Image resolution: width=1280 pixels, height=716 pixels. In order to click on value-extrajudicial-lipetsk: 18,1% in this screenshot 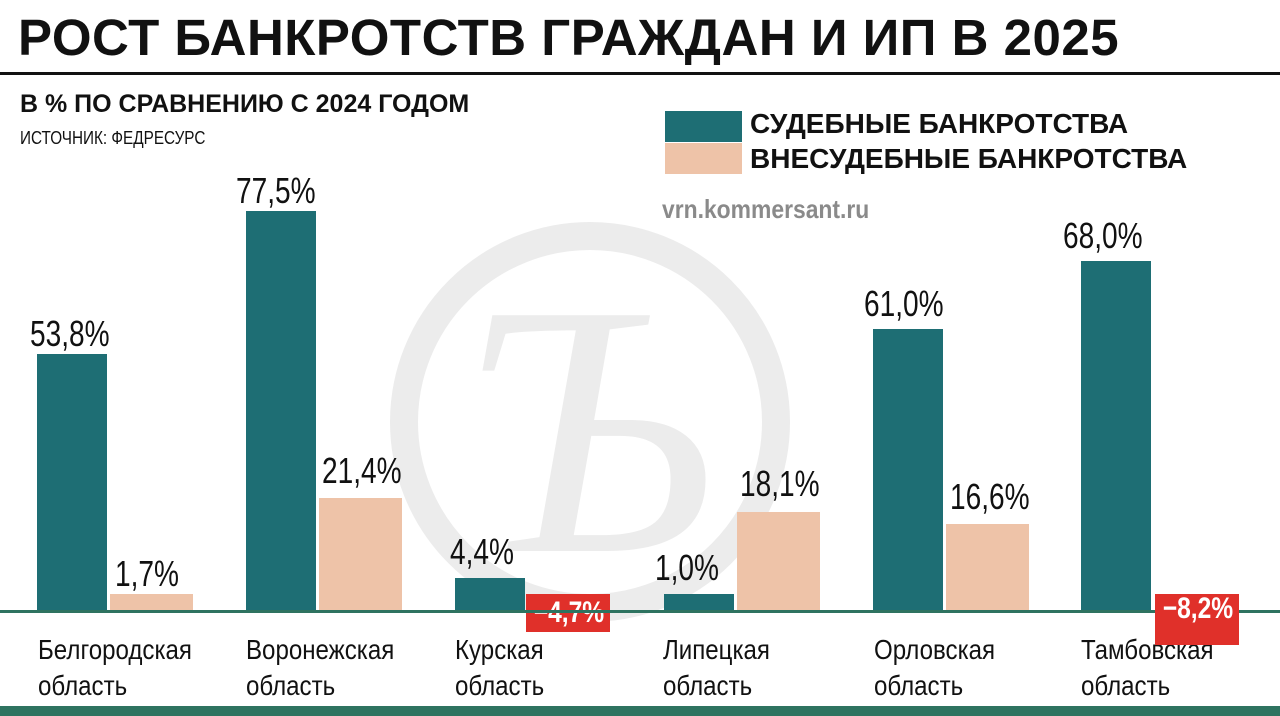, I will do `click(780, 483)`.